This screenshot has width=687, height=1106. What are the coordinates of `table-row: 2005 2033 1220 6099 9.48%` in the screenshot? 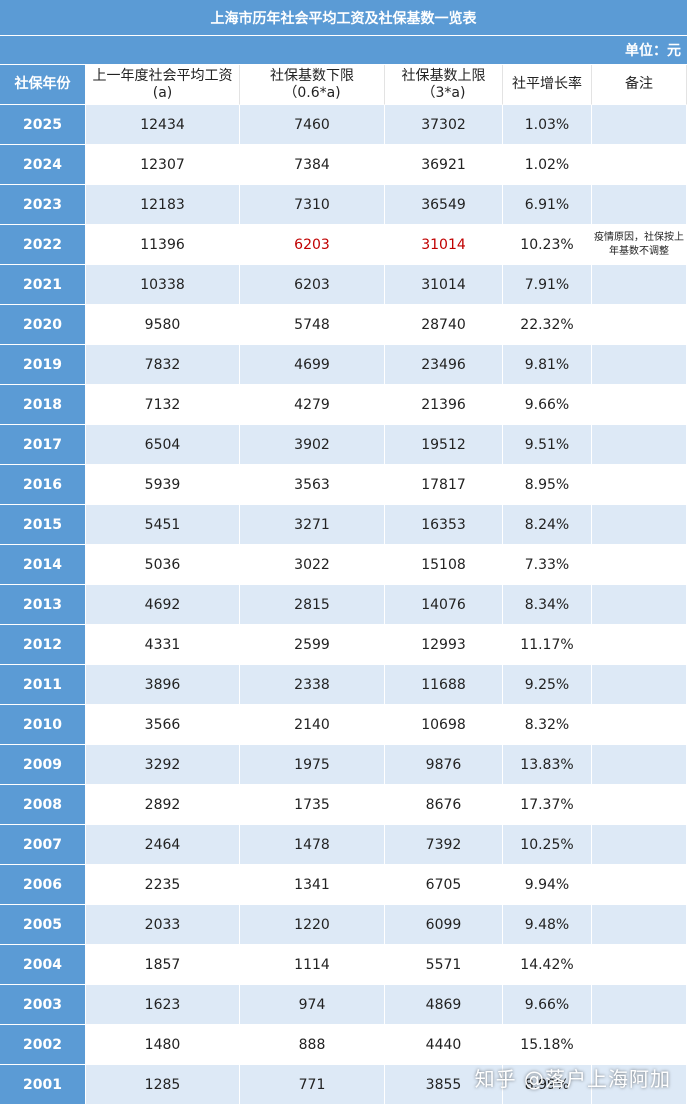 It's located at (343, 925).